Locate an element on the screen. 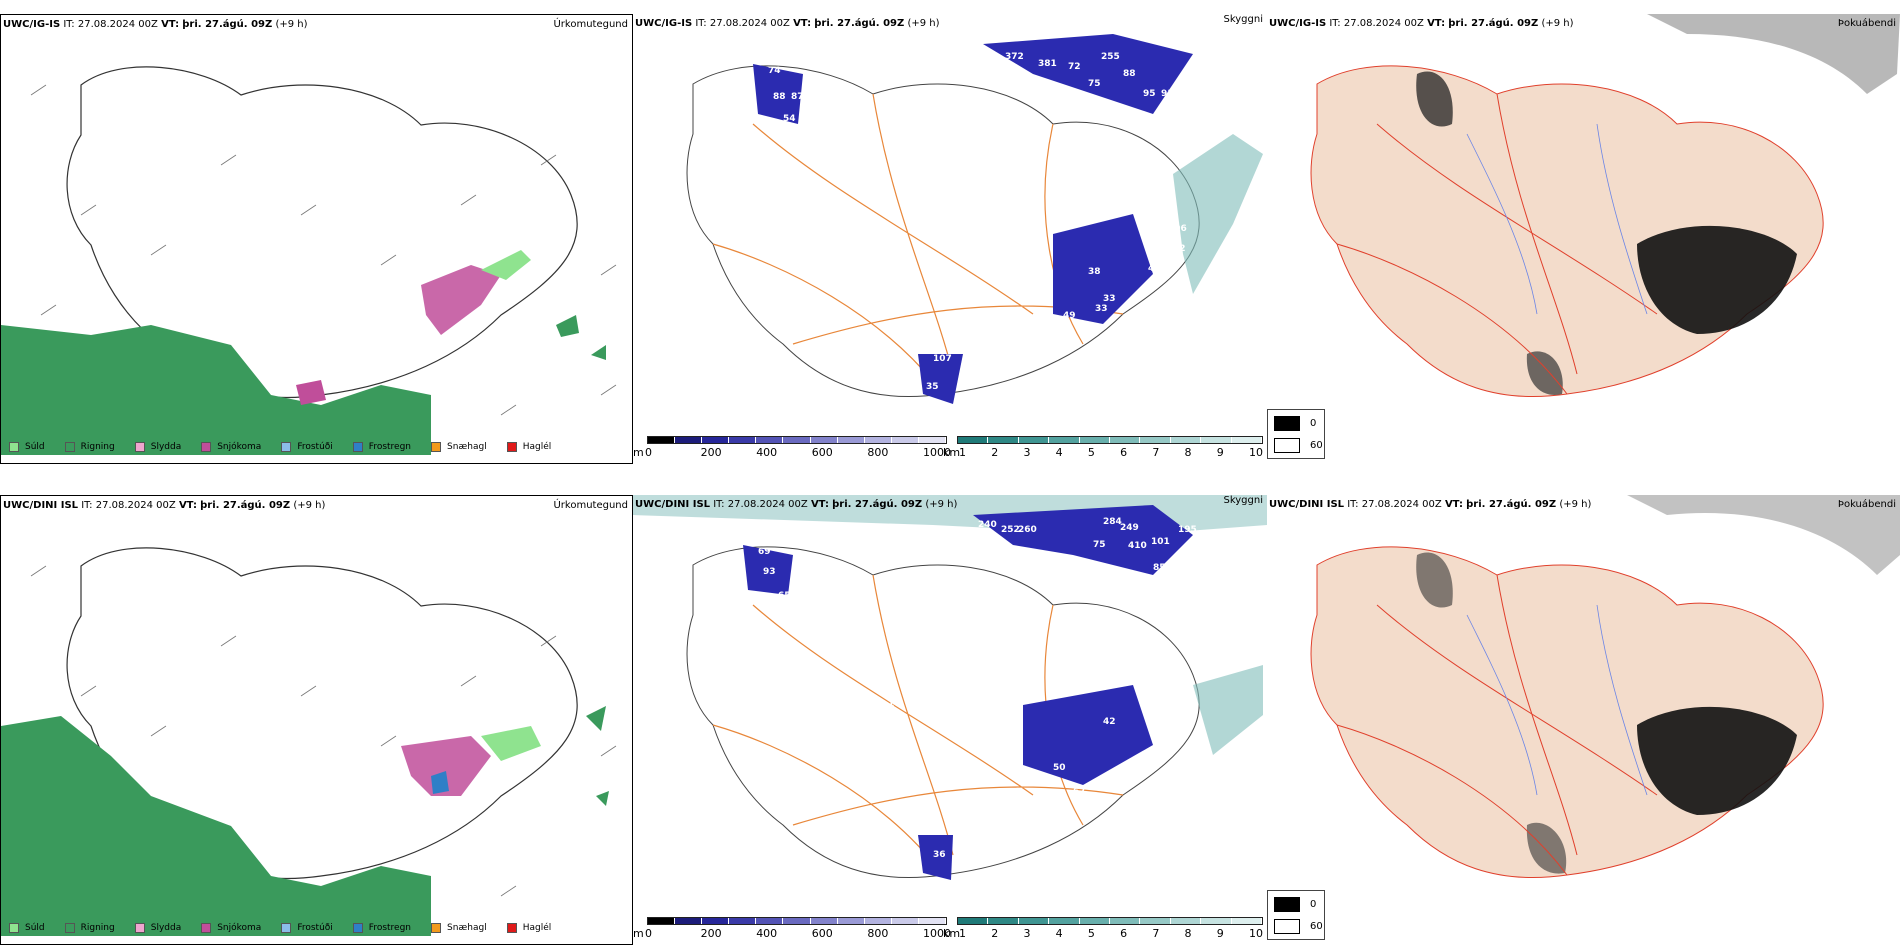 Image resolution: width=1900 pixels, height=950 pixels. cloud-base-value: 101 is located at coordinates (1160, 542).